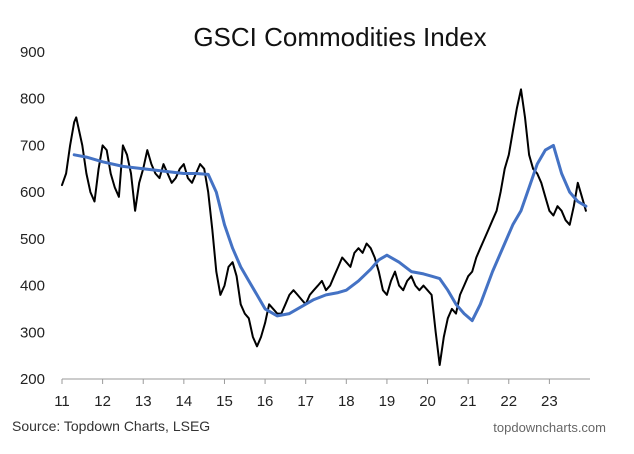  What do you see at coordinates (143, 401) in the screenshot?
I see `x-tick-label: 13` at bounding box center [143, 401].